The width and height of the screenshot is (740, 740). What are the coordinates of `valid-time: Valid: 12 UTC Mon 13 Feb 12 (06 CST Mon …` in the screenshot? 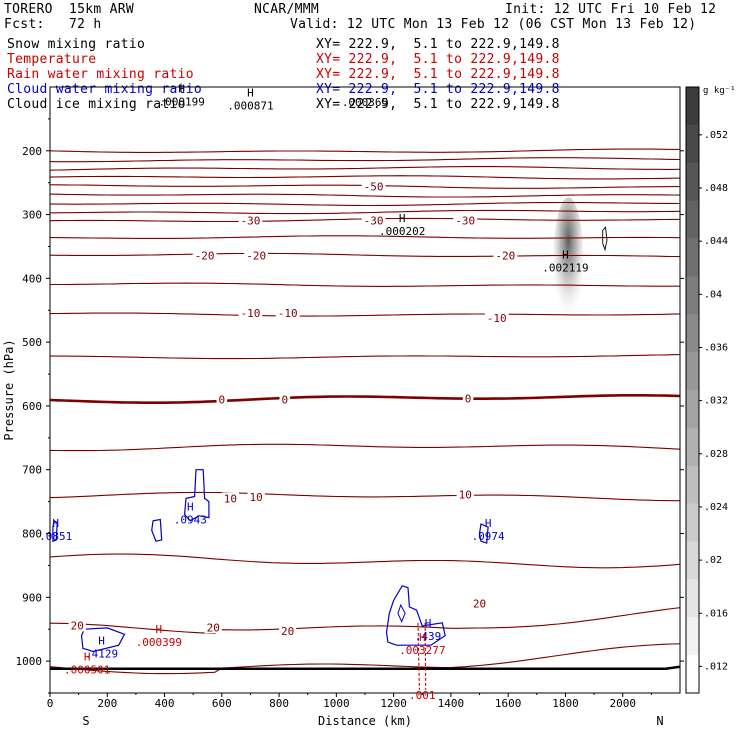 It's located at (493, 24).